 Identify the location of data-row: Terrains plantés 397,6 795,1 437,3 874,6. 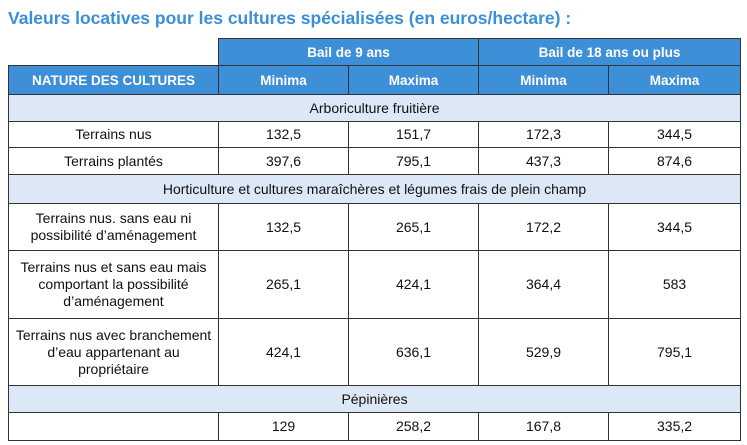
(375, 161).